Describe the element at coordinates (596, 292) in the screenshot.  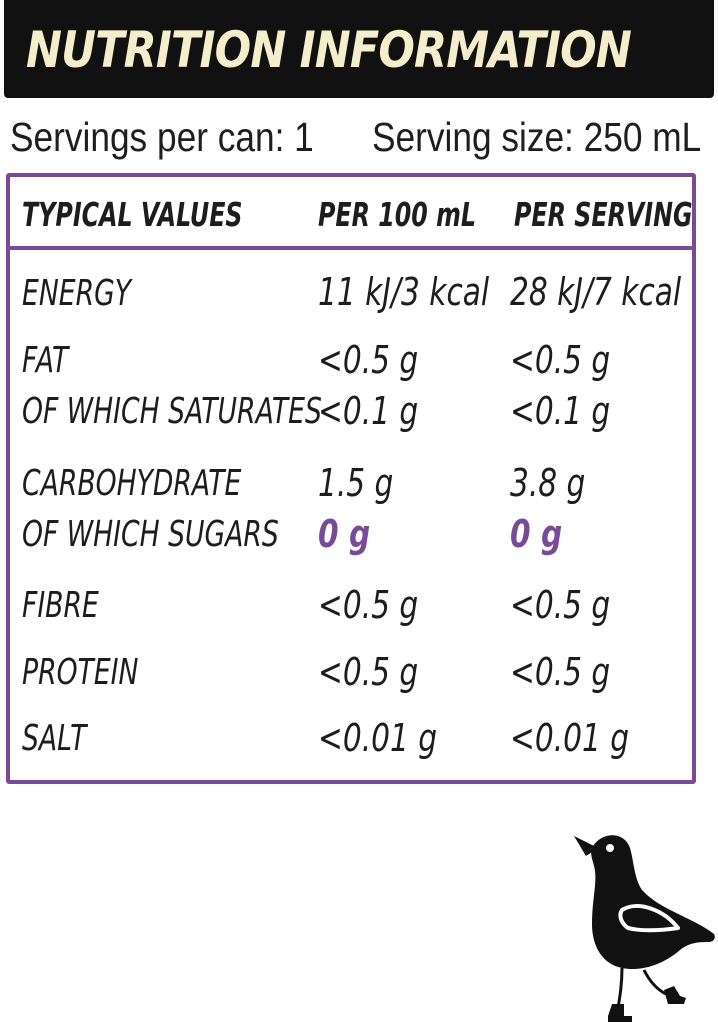
I see `value-energy-serving: 28 kJ/7 kcal` at that location.